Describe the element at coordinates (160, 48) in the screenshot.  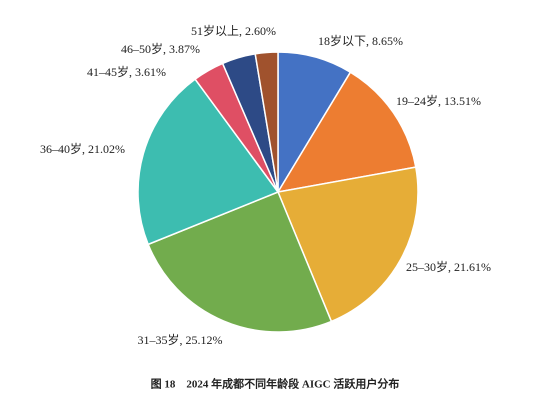
I see `data-label: 46–50岁, 3.87%` at that location.